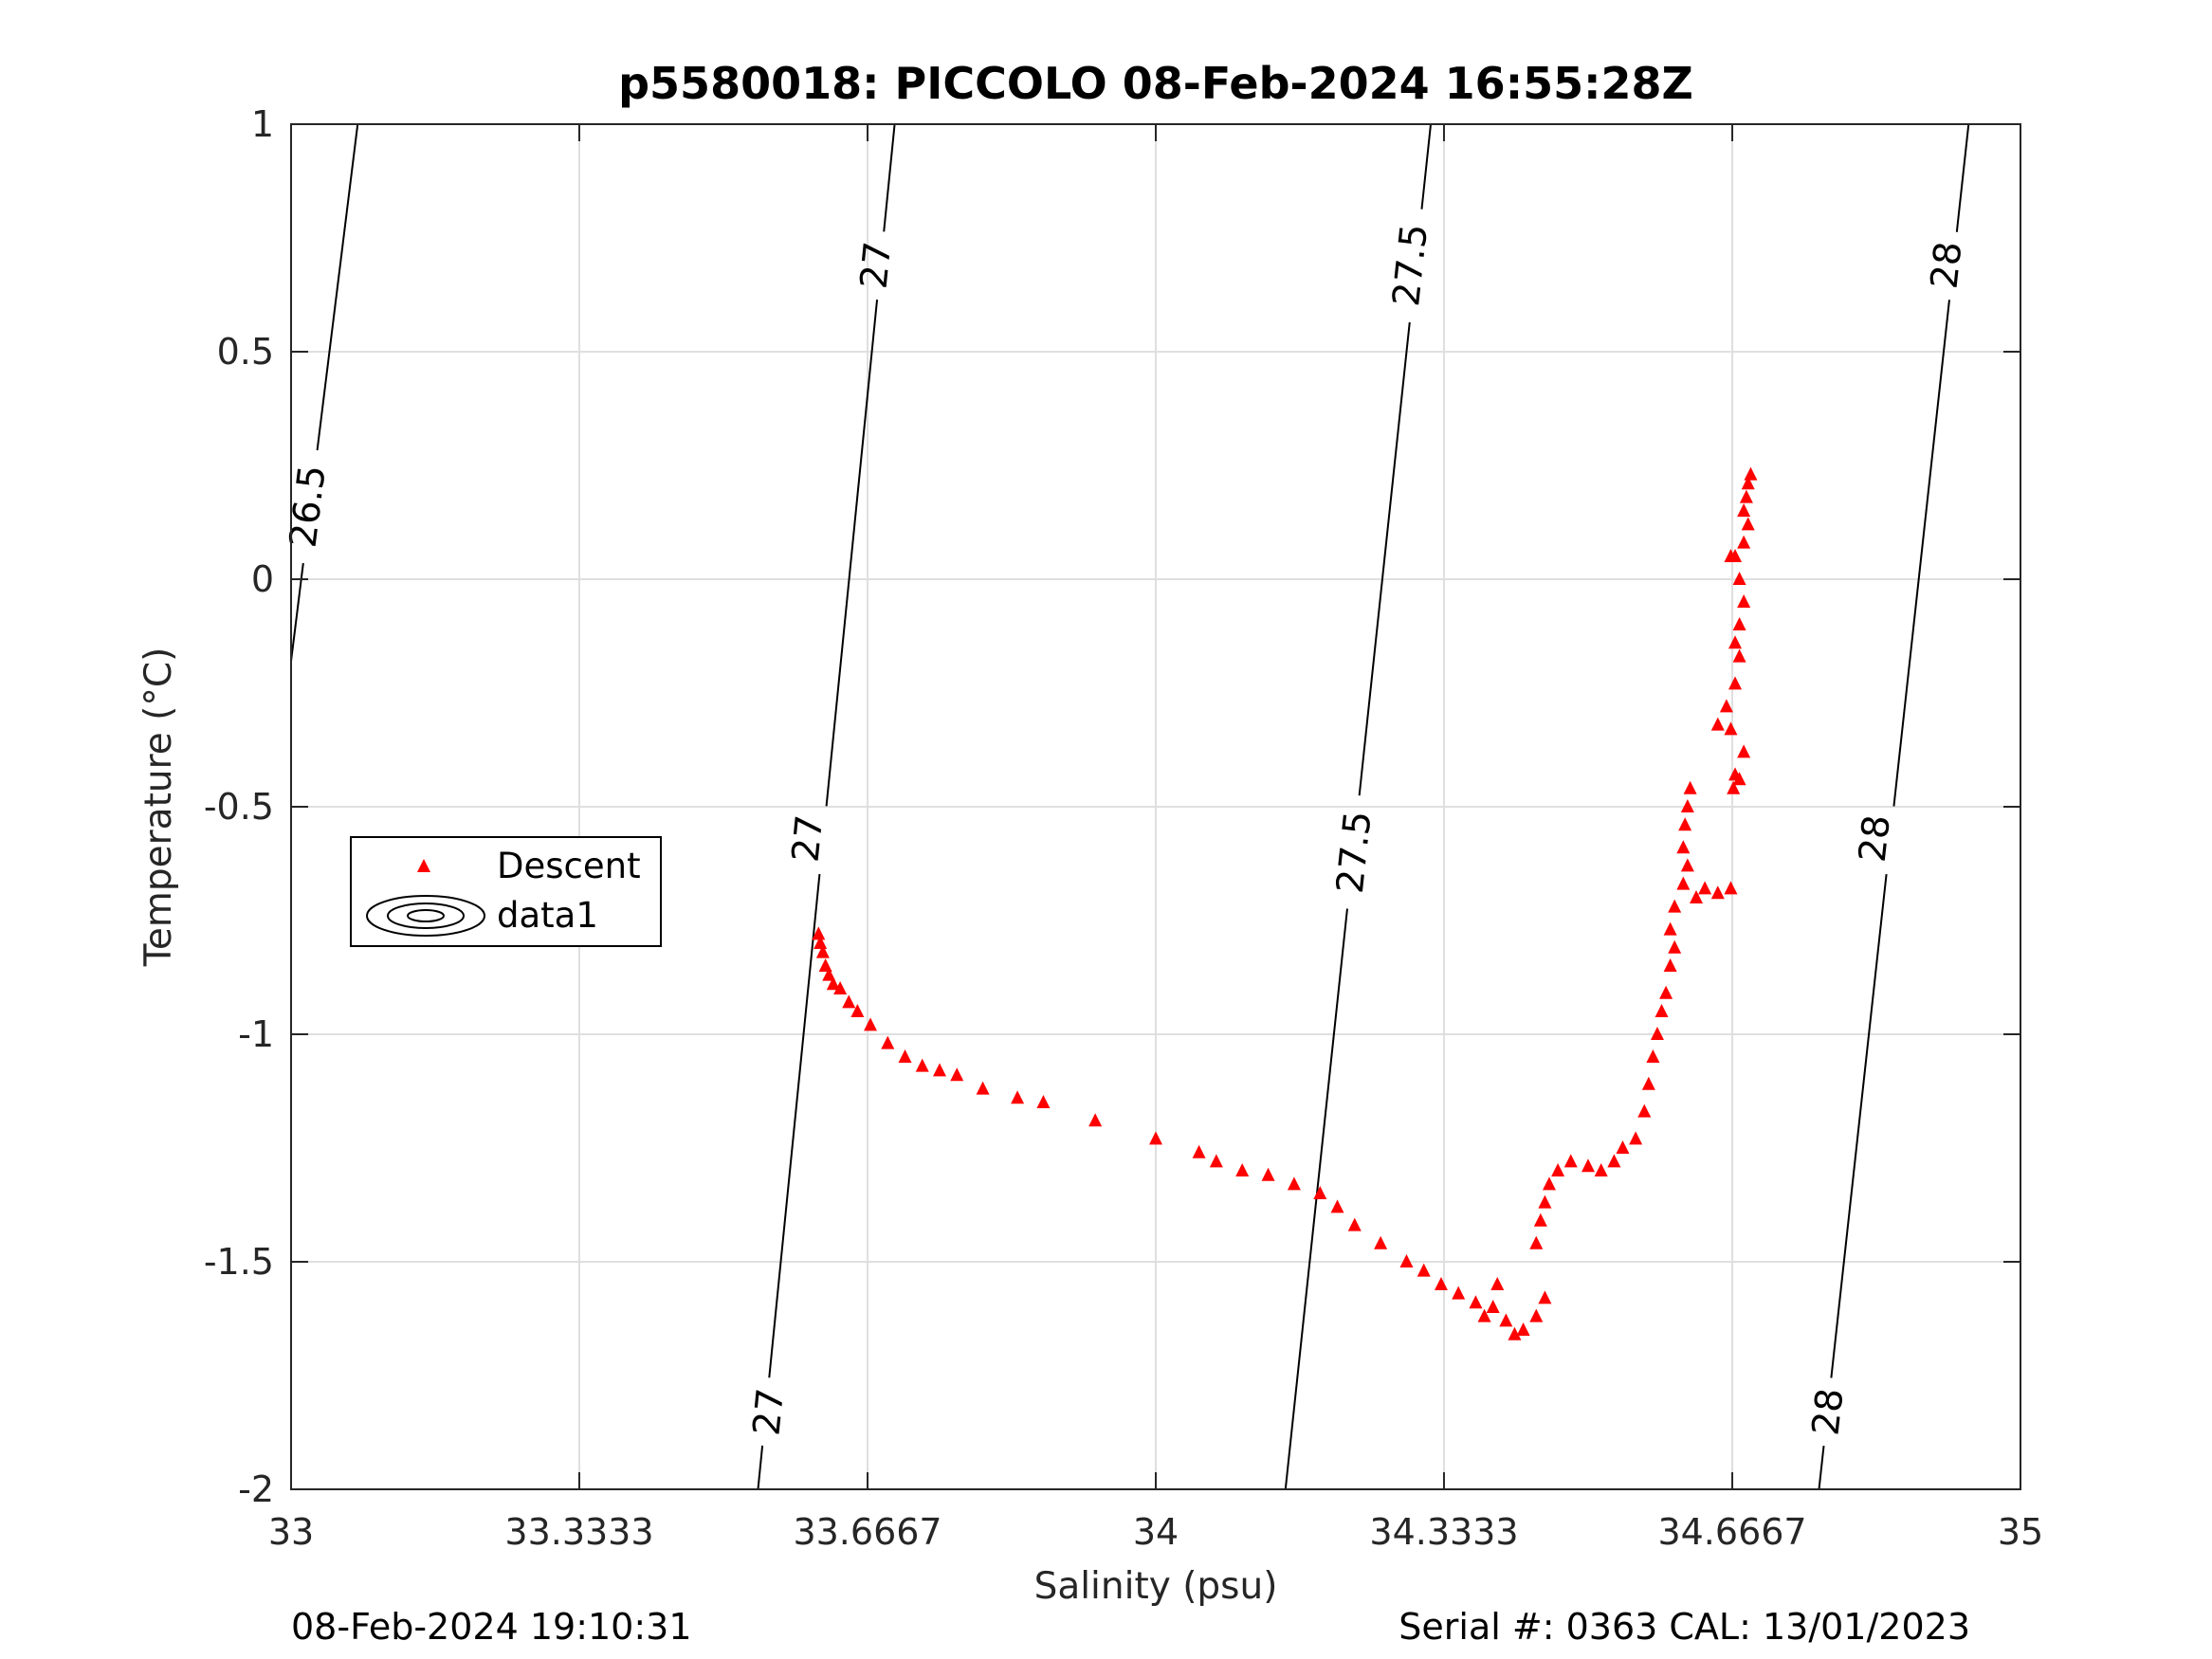  Describe the element at coordinates (239, 1262) in the screenshot. I see `y-tick-label: -1.5` at that location.